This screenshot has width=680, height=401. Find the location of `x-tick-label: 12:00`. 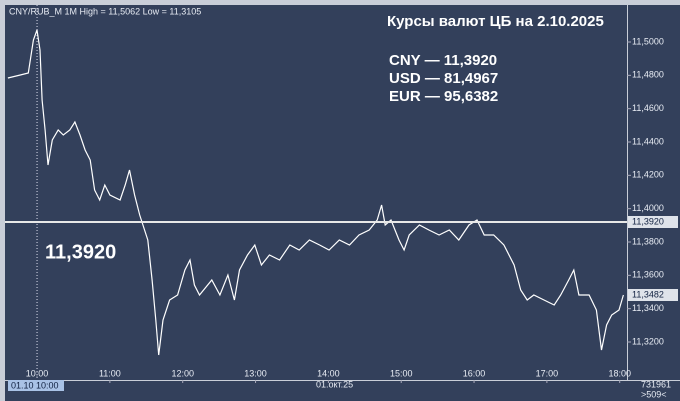

x-tick-label: 12:00 is located at coordinates (182, 373).